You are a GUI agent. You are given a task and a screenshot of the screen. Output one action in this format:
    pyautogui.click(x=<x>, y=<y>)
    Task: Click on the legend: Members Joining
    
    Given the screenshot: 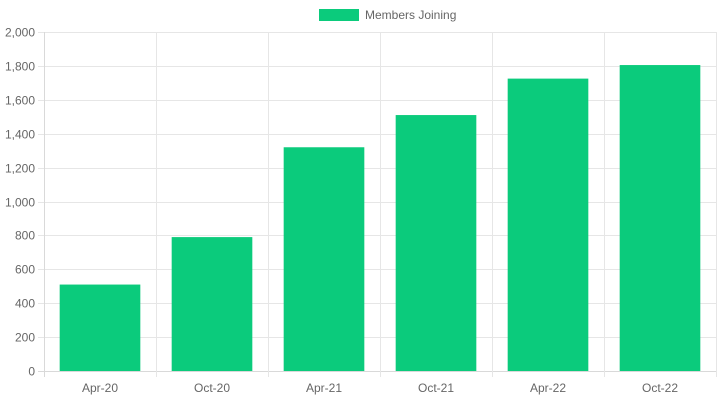 What is the action you would take?
    pyautogui.click(x=387, y=15)
    